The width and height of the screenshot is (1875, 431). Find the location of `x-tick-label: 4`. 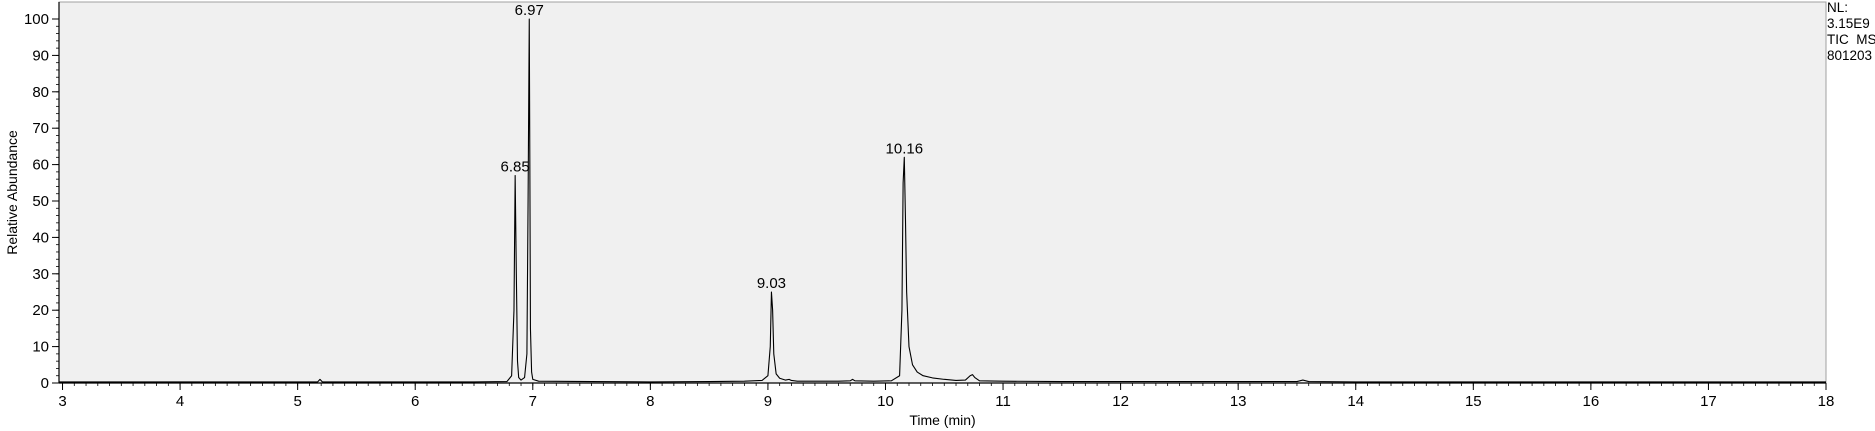

x-tick-label: 4 is located at coordinates (180, 401).